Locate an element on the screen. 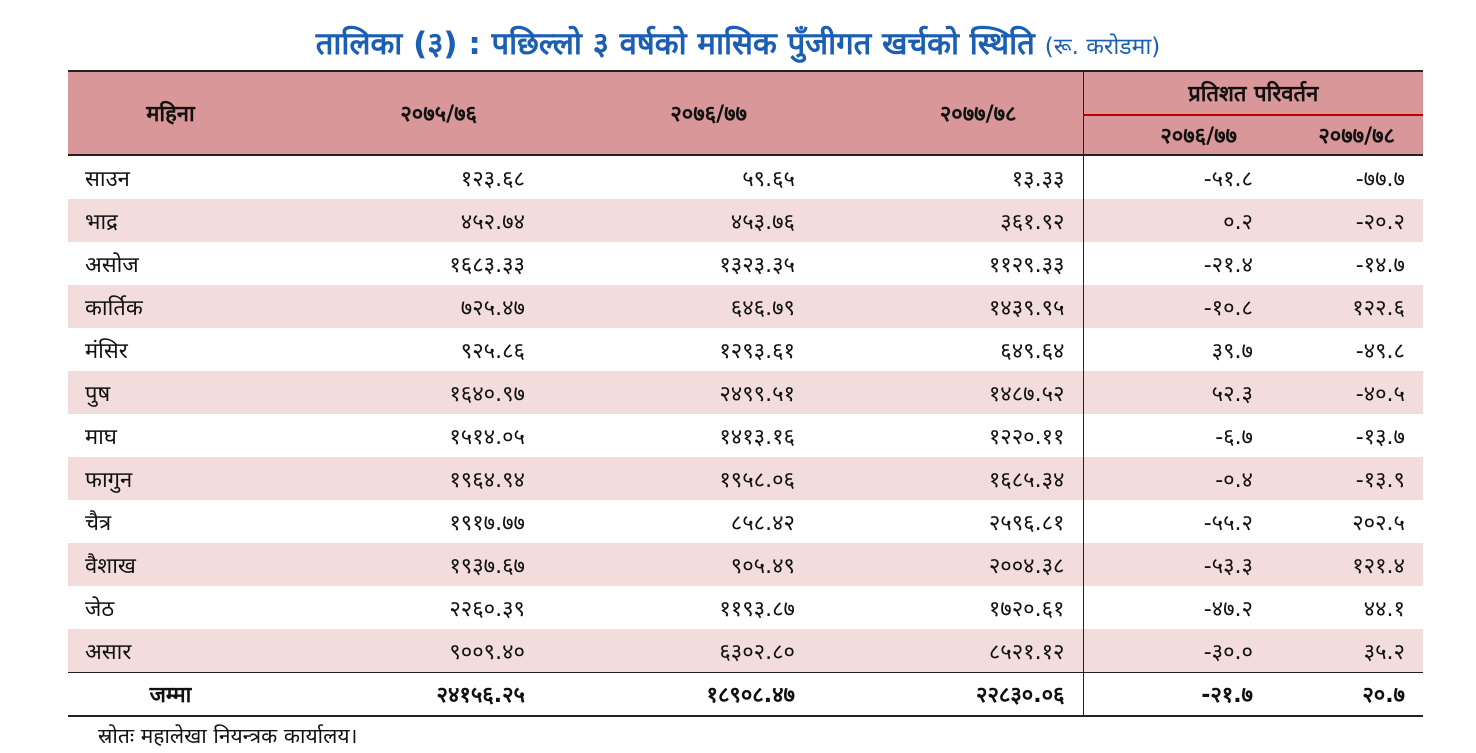 Image resolution: width=1476 pixels, height=753 pixels. cell-year-3: १४३९.९५ is located at coordinates (948, 306).